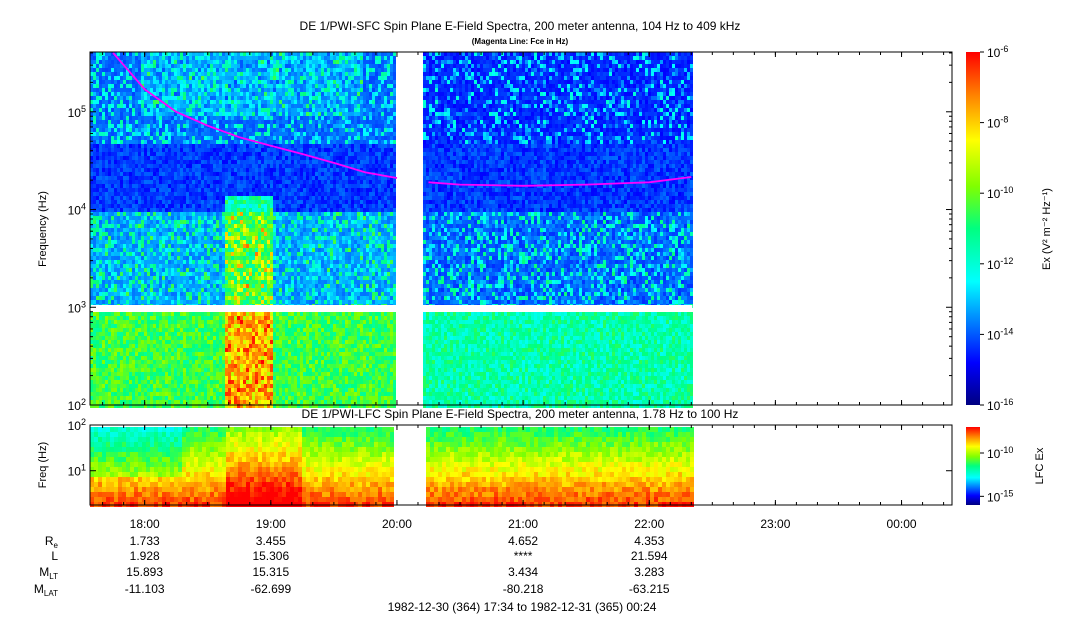  What do you see at coordinates (271, 541) in the screenshot?
I see `ephemeris-value: 3.455` at bounding box center [271, 541].